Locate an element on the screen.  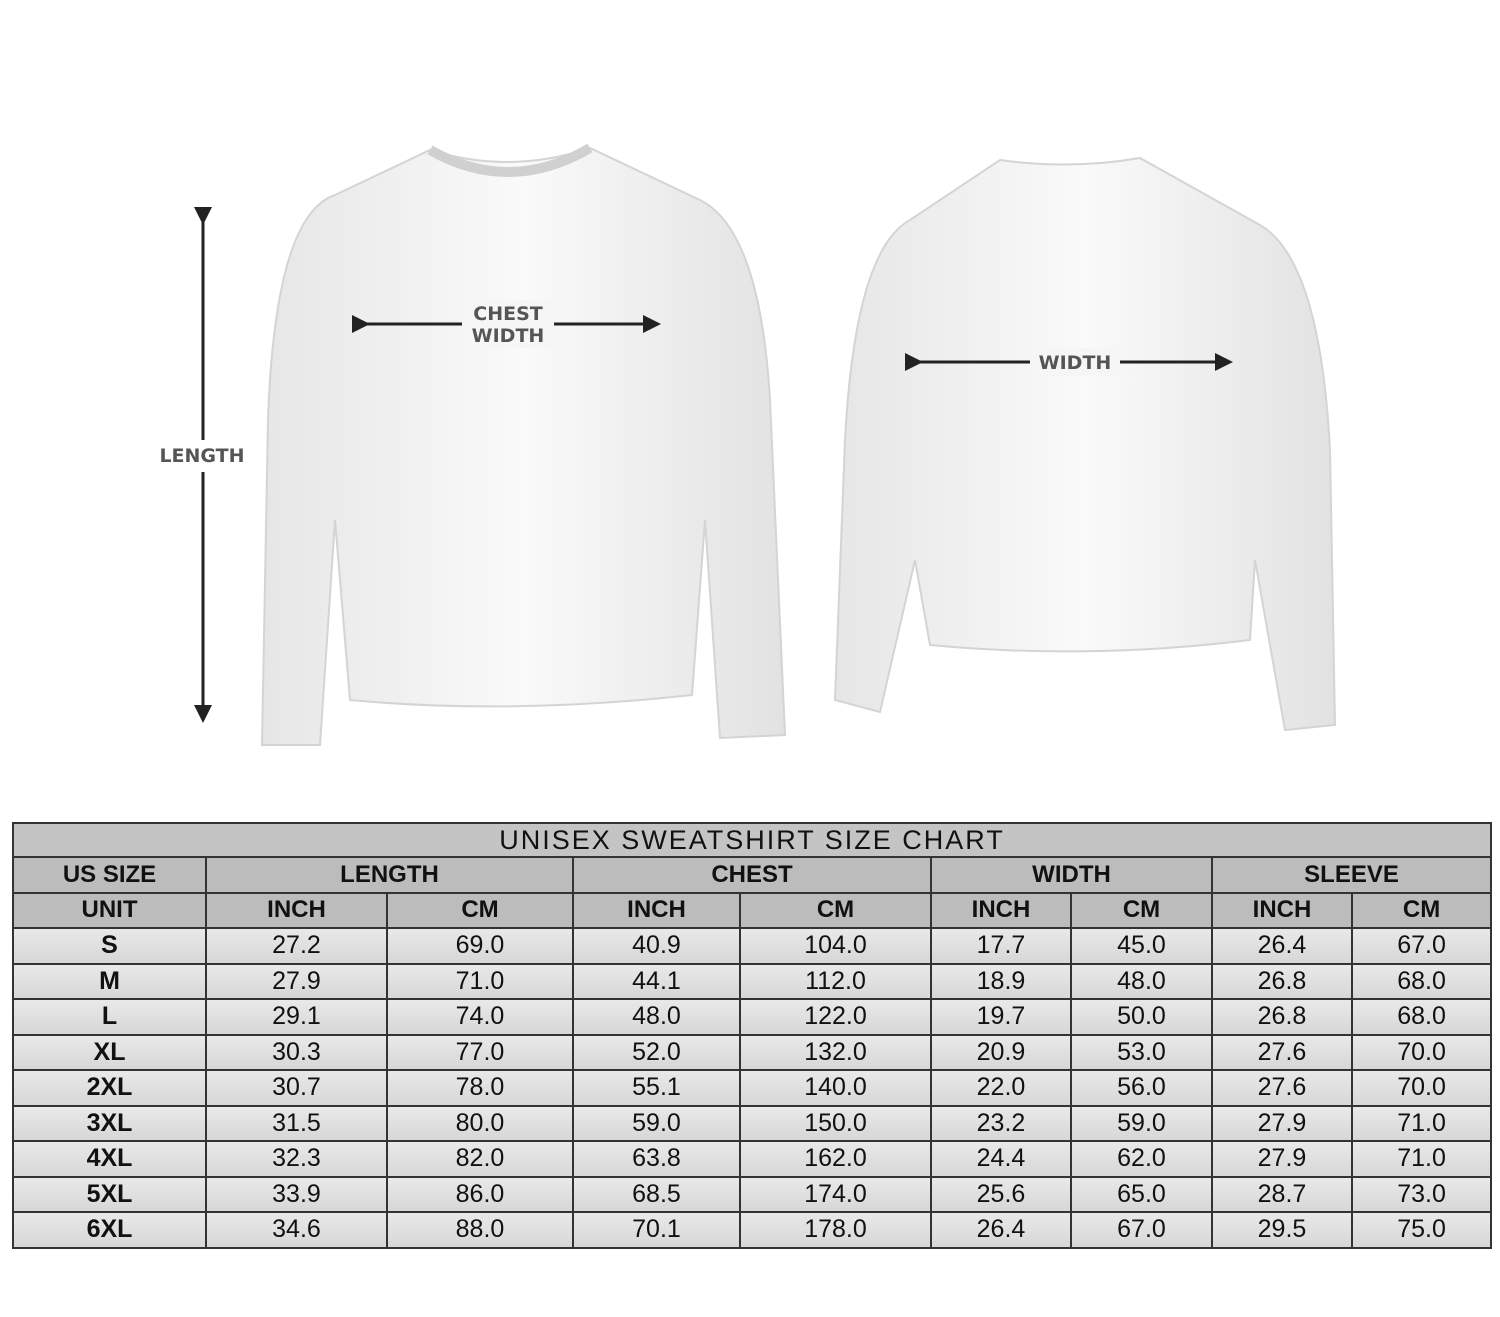
measurement-cell: 122.0 is located at coordinates (835, 1017).